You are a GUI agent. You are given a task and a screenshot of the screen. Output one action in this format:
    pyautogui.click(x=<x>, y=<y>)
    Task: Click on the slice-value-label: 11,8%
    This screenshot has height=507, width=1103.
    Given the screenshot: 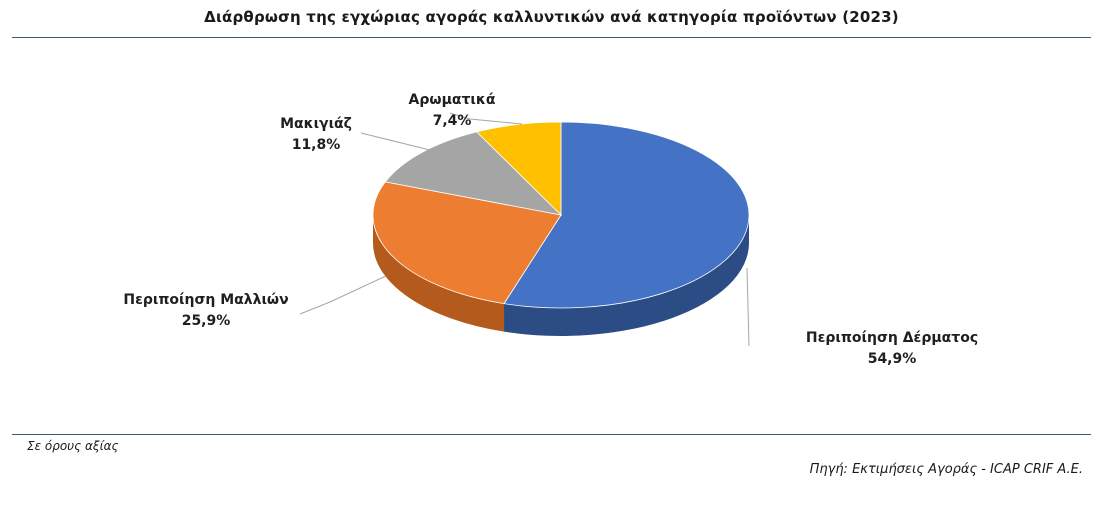 What is the action you would take?
    pyautogui.click(x=316, y=145)
    